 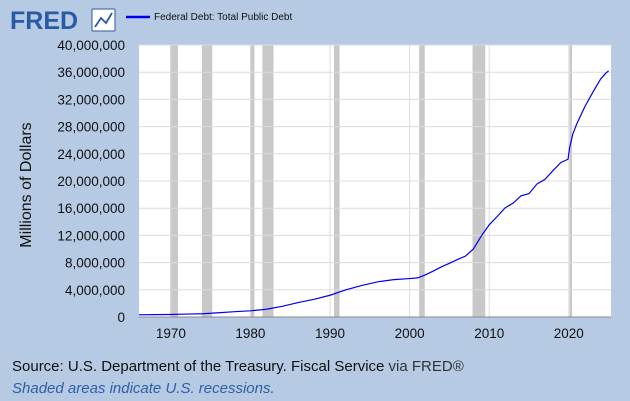 I want to click on fred-logo-chart-icon, so click(x=103, y=20).